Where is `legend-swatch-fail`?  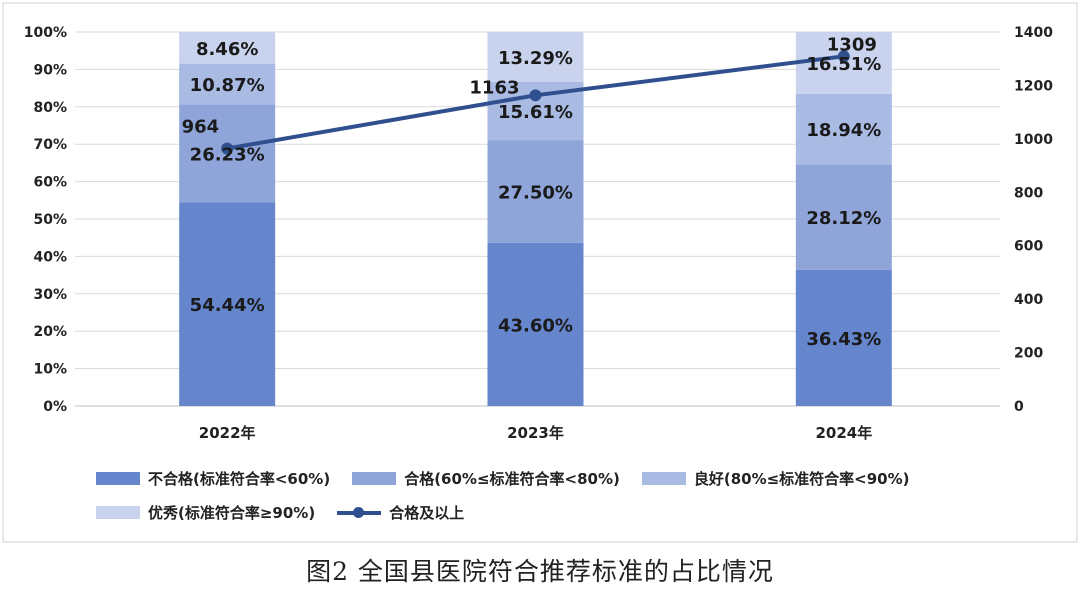 legend-swatch-fail is located at coordinates (118, 478).